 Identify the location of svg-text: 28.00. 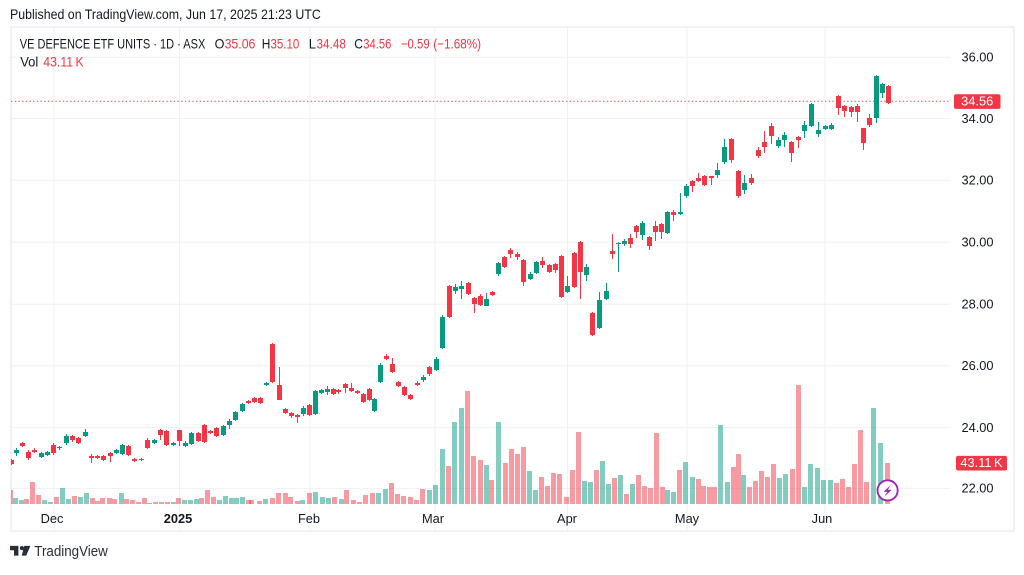
(977, 304).